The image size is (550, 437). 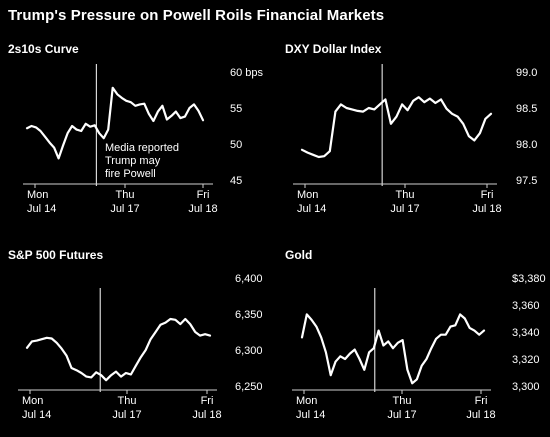 What do you see at coordinates (299, 255) in the screenshot?
I see `panel-title-gold: Gold` at bounding box center [299, 255].